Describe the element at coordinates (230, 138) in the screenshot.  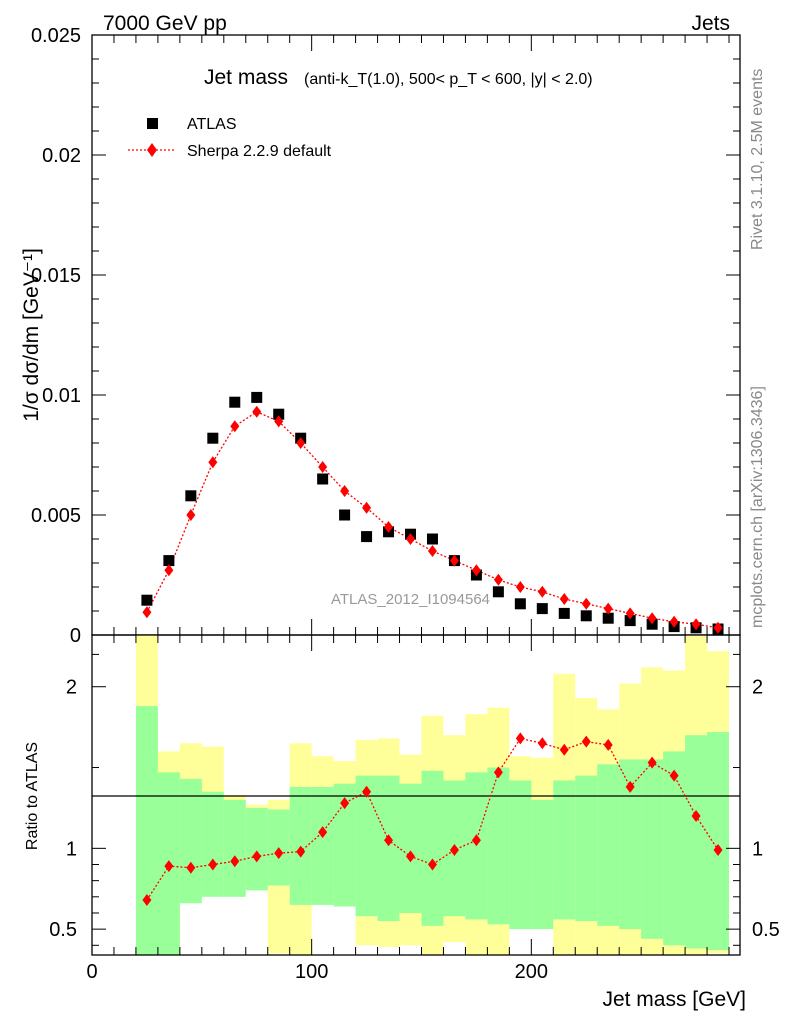
I see `legend: ATLAS Sherpa 2.2.9 default` at that location.